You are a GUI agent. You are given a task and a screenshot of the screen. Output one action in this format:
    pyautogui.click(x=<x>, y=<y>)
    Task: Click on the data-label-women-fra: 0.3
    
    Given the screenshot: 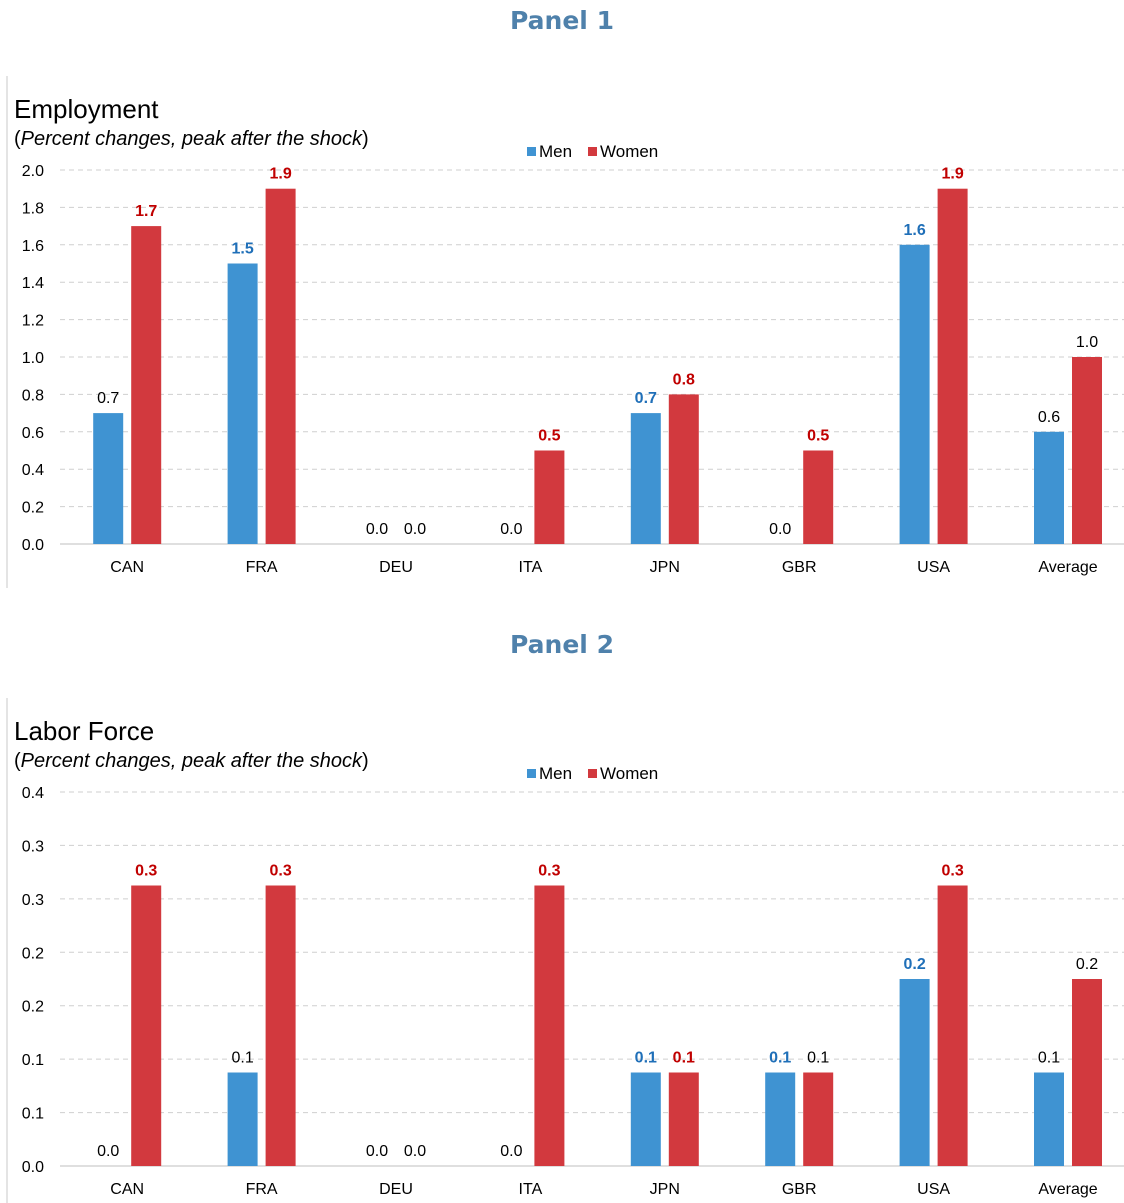 What is the action you would take?
    pyautogui.click(x=280, y=871)
    